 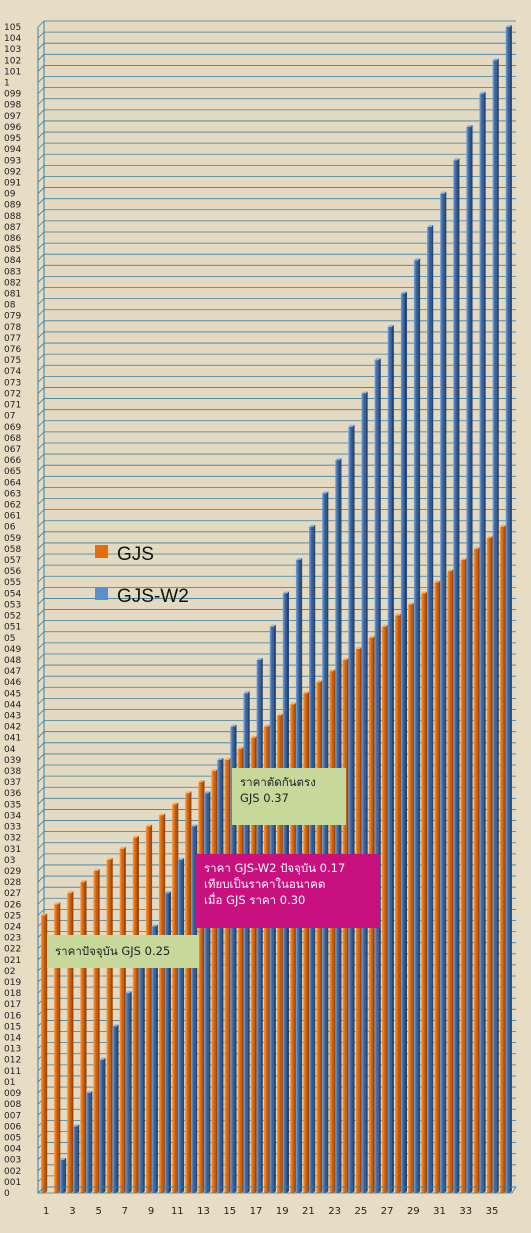 I want to click on y-tick-label: 1, so click(x=7, y=84).